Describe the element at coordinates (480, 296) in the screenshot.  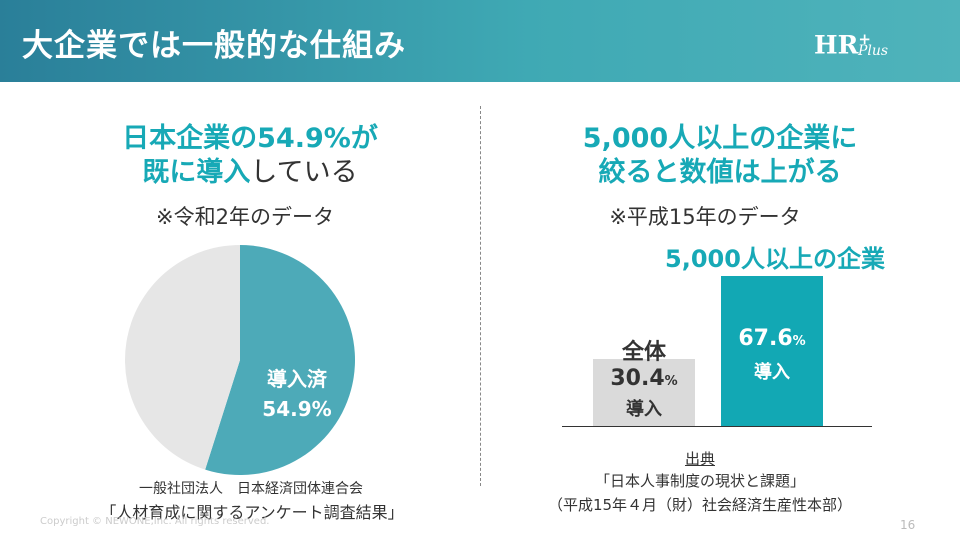
I see `center-divider` at that location.